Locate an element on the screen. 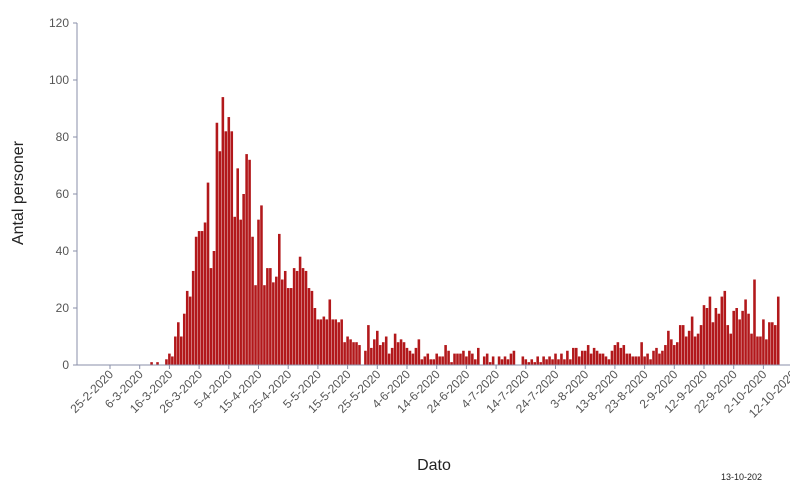  y-tick-label: 120 is located at coordinates (59, 23).